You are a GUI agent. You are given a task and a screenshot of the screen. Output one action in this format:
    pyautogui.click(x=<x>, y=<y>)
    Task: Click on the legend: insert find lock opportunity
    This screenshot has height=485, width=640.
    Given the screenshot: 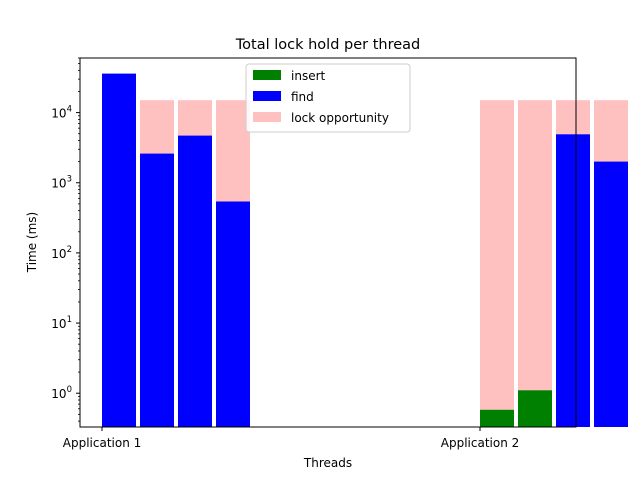 What is the action you would take?
    pyautogui.click(x=328, y=98)
    